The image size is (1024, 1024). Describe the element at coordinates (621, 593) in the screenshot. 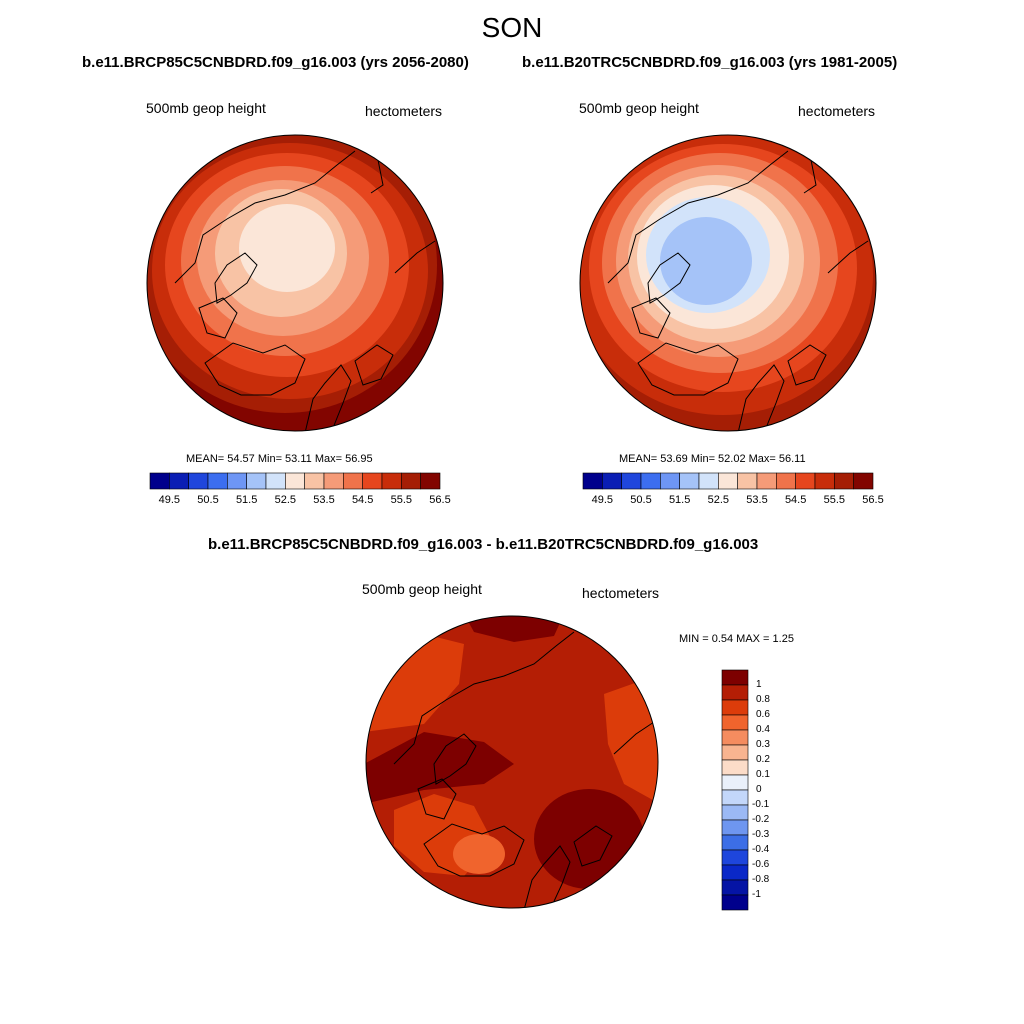

I see `diff-units-label: hectometers` at that location.